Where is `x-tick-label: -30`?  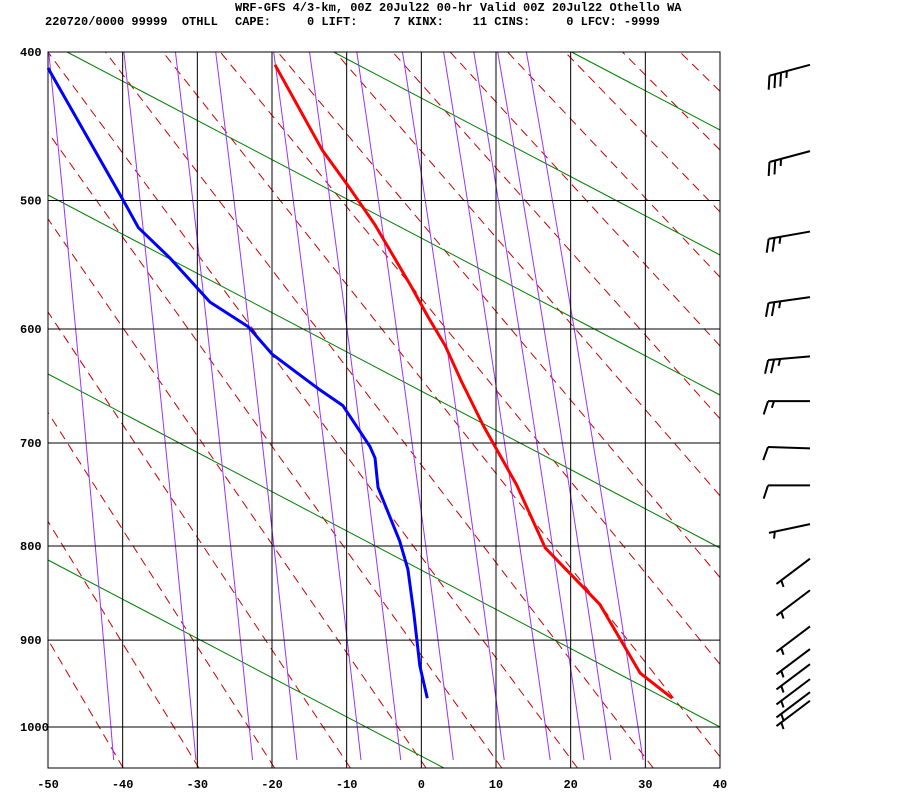
x-tick-label: -30 is located at coordinates (198, 785).